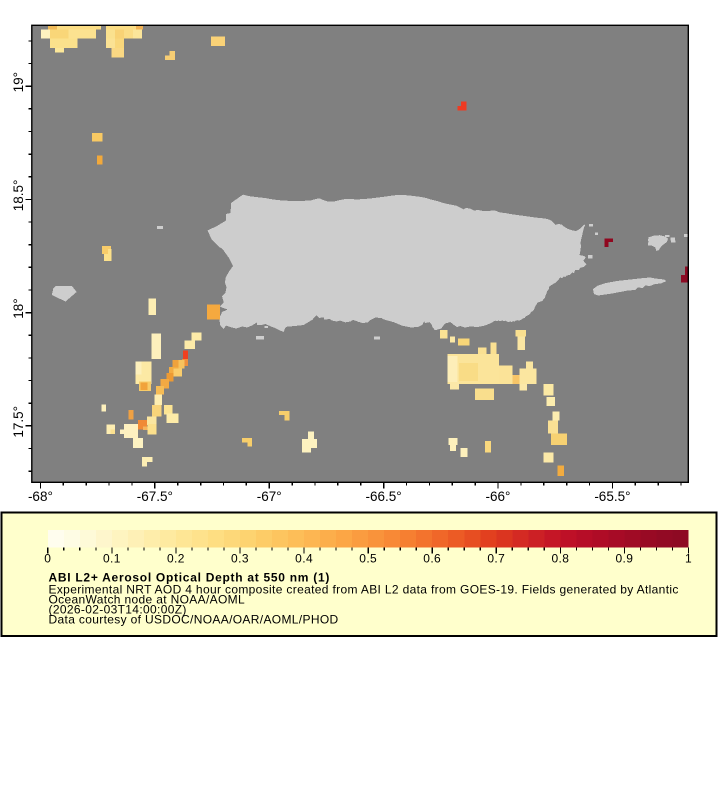 The width and height of the screenshot is (720, 800). What do you see at coordinates (496, 559) in the screenshot?
I see `svg-text: 0.7` at bounding box center [496, 559].